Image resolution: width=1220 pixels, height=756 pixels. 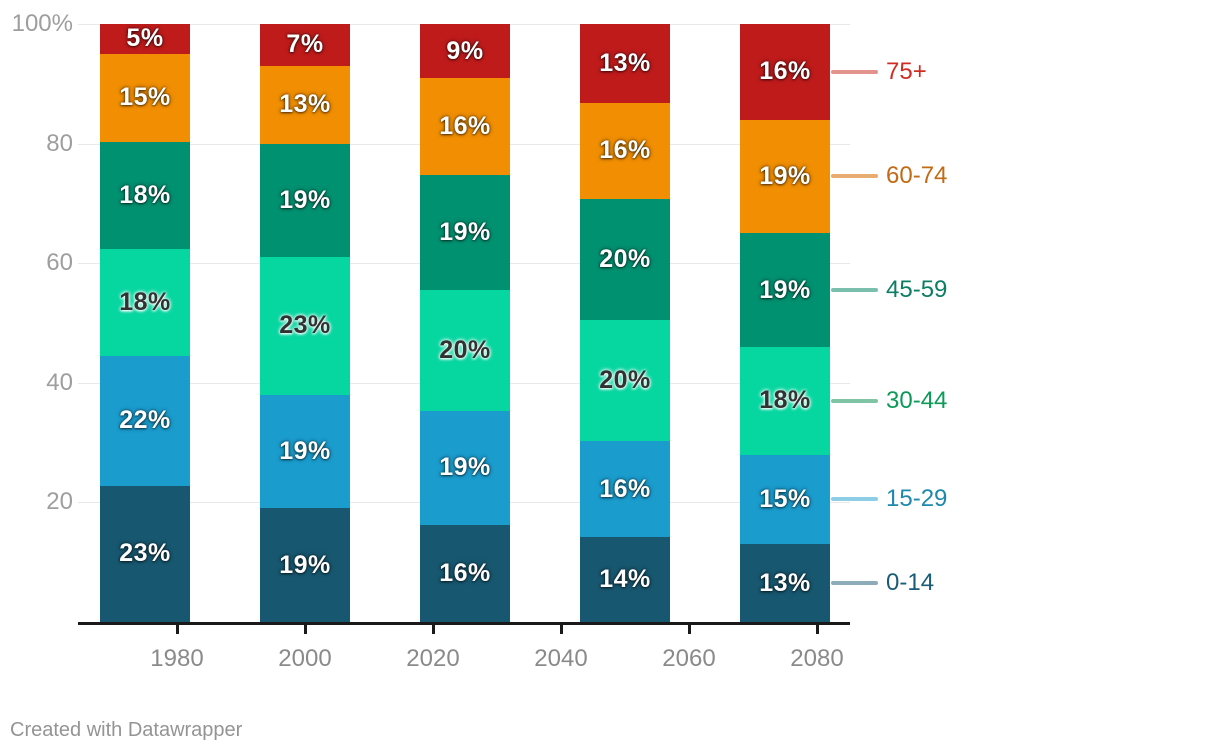 I want to click on bar-5-segment-30-44: 18%, so click(x=785, y=400).